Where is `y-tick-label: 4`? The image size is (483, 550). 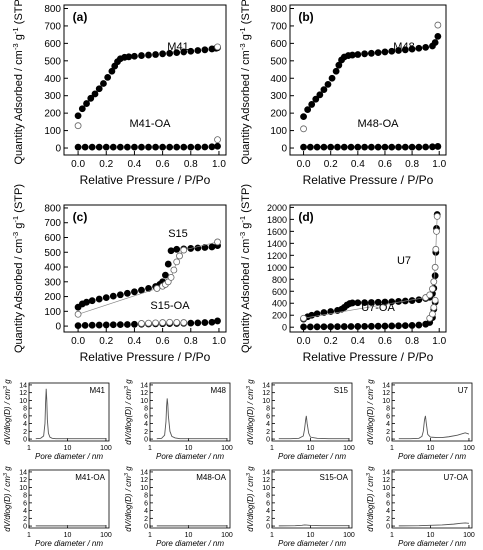 y-tick-label: 4 is located at coordinates (146, 511).